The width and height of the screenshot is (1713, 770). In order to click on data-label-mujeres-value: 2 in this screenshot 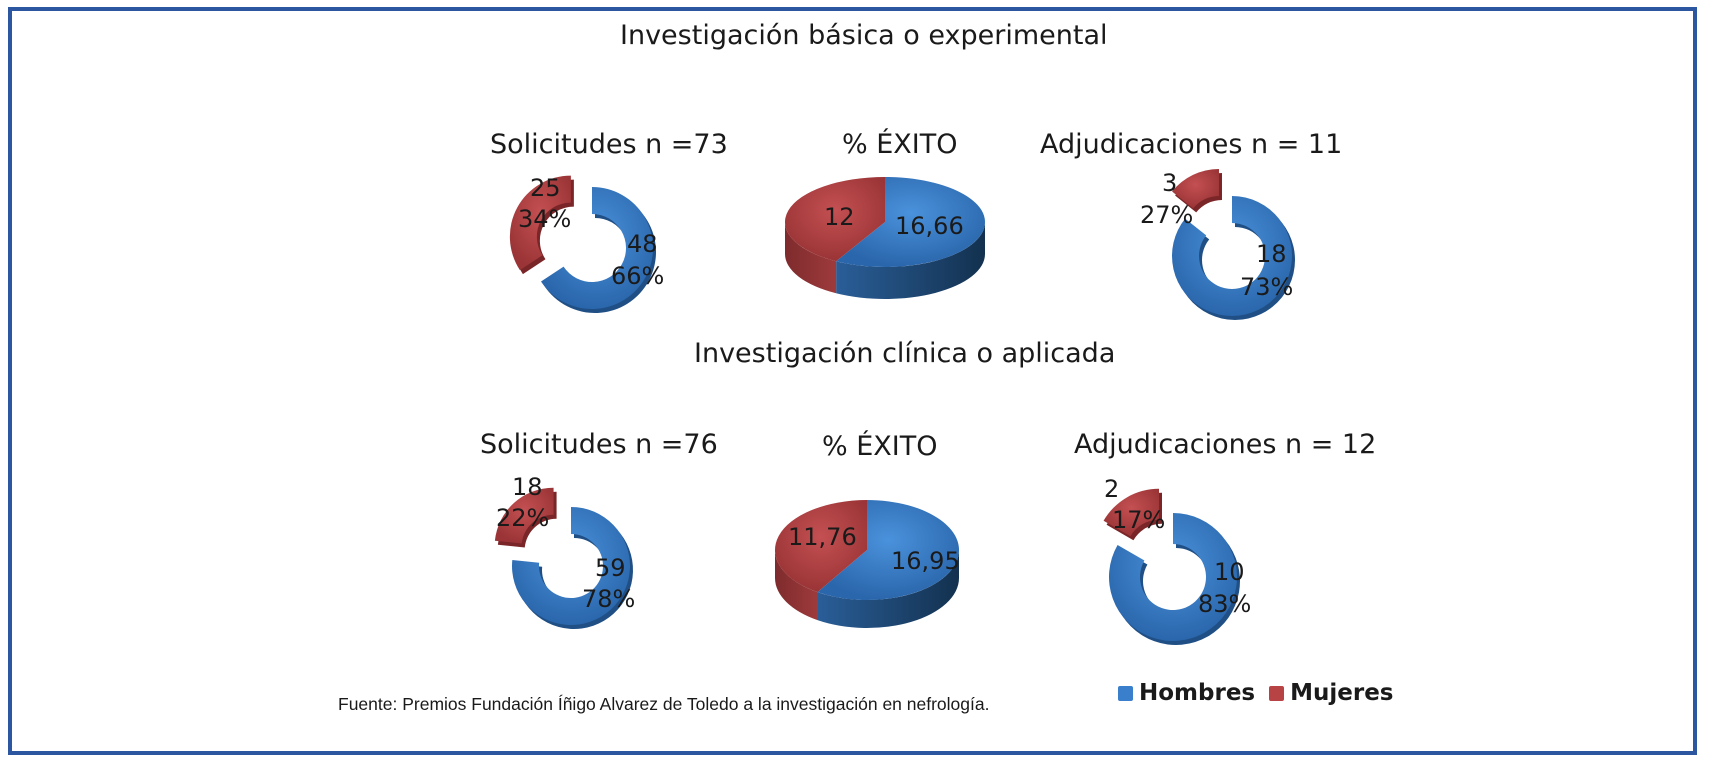, I will do `click(1112, 489)`.